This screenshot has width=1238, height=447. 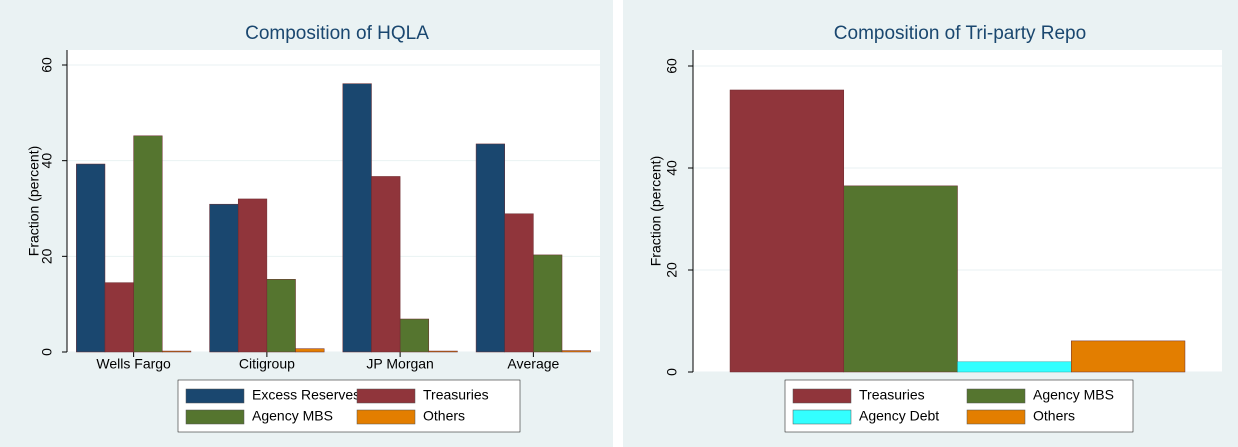 I want to click on legend-label: Excess Reserves, so click(x=306, y=395).